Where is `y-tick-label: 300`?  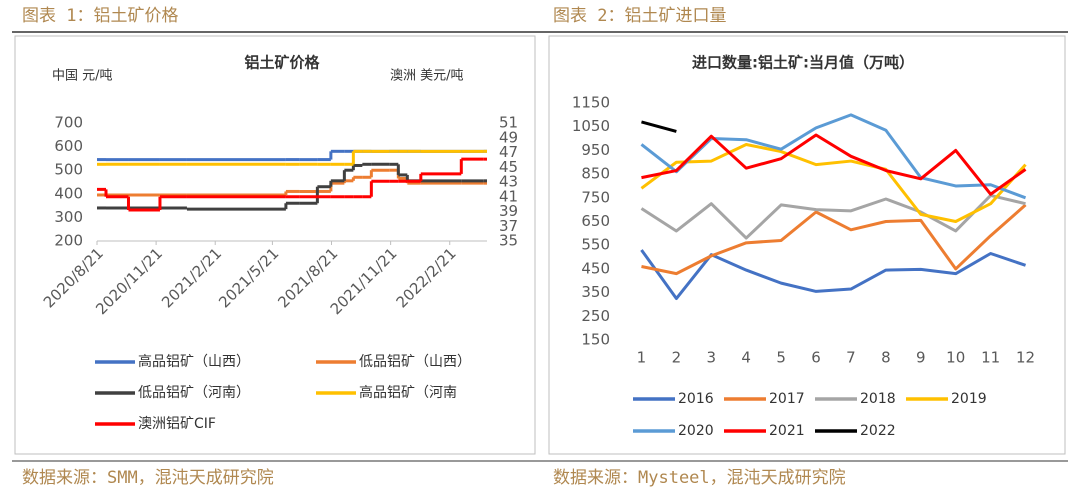
y-tick-label: 300 is located at coordinates (68, 217).